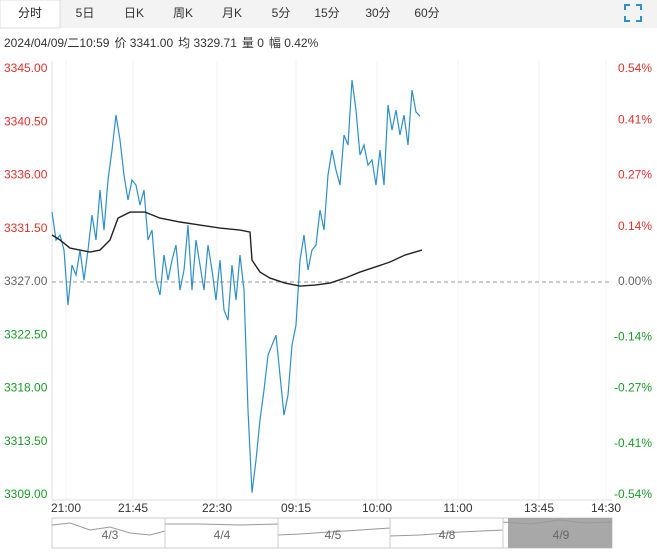 Image resolution: width=657 pixels, height=553 pixels. I want to click on x-tick-label: 11:00, so click(457, 508).